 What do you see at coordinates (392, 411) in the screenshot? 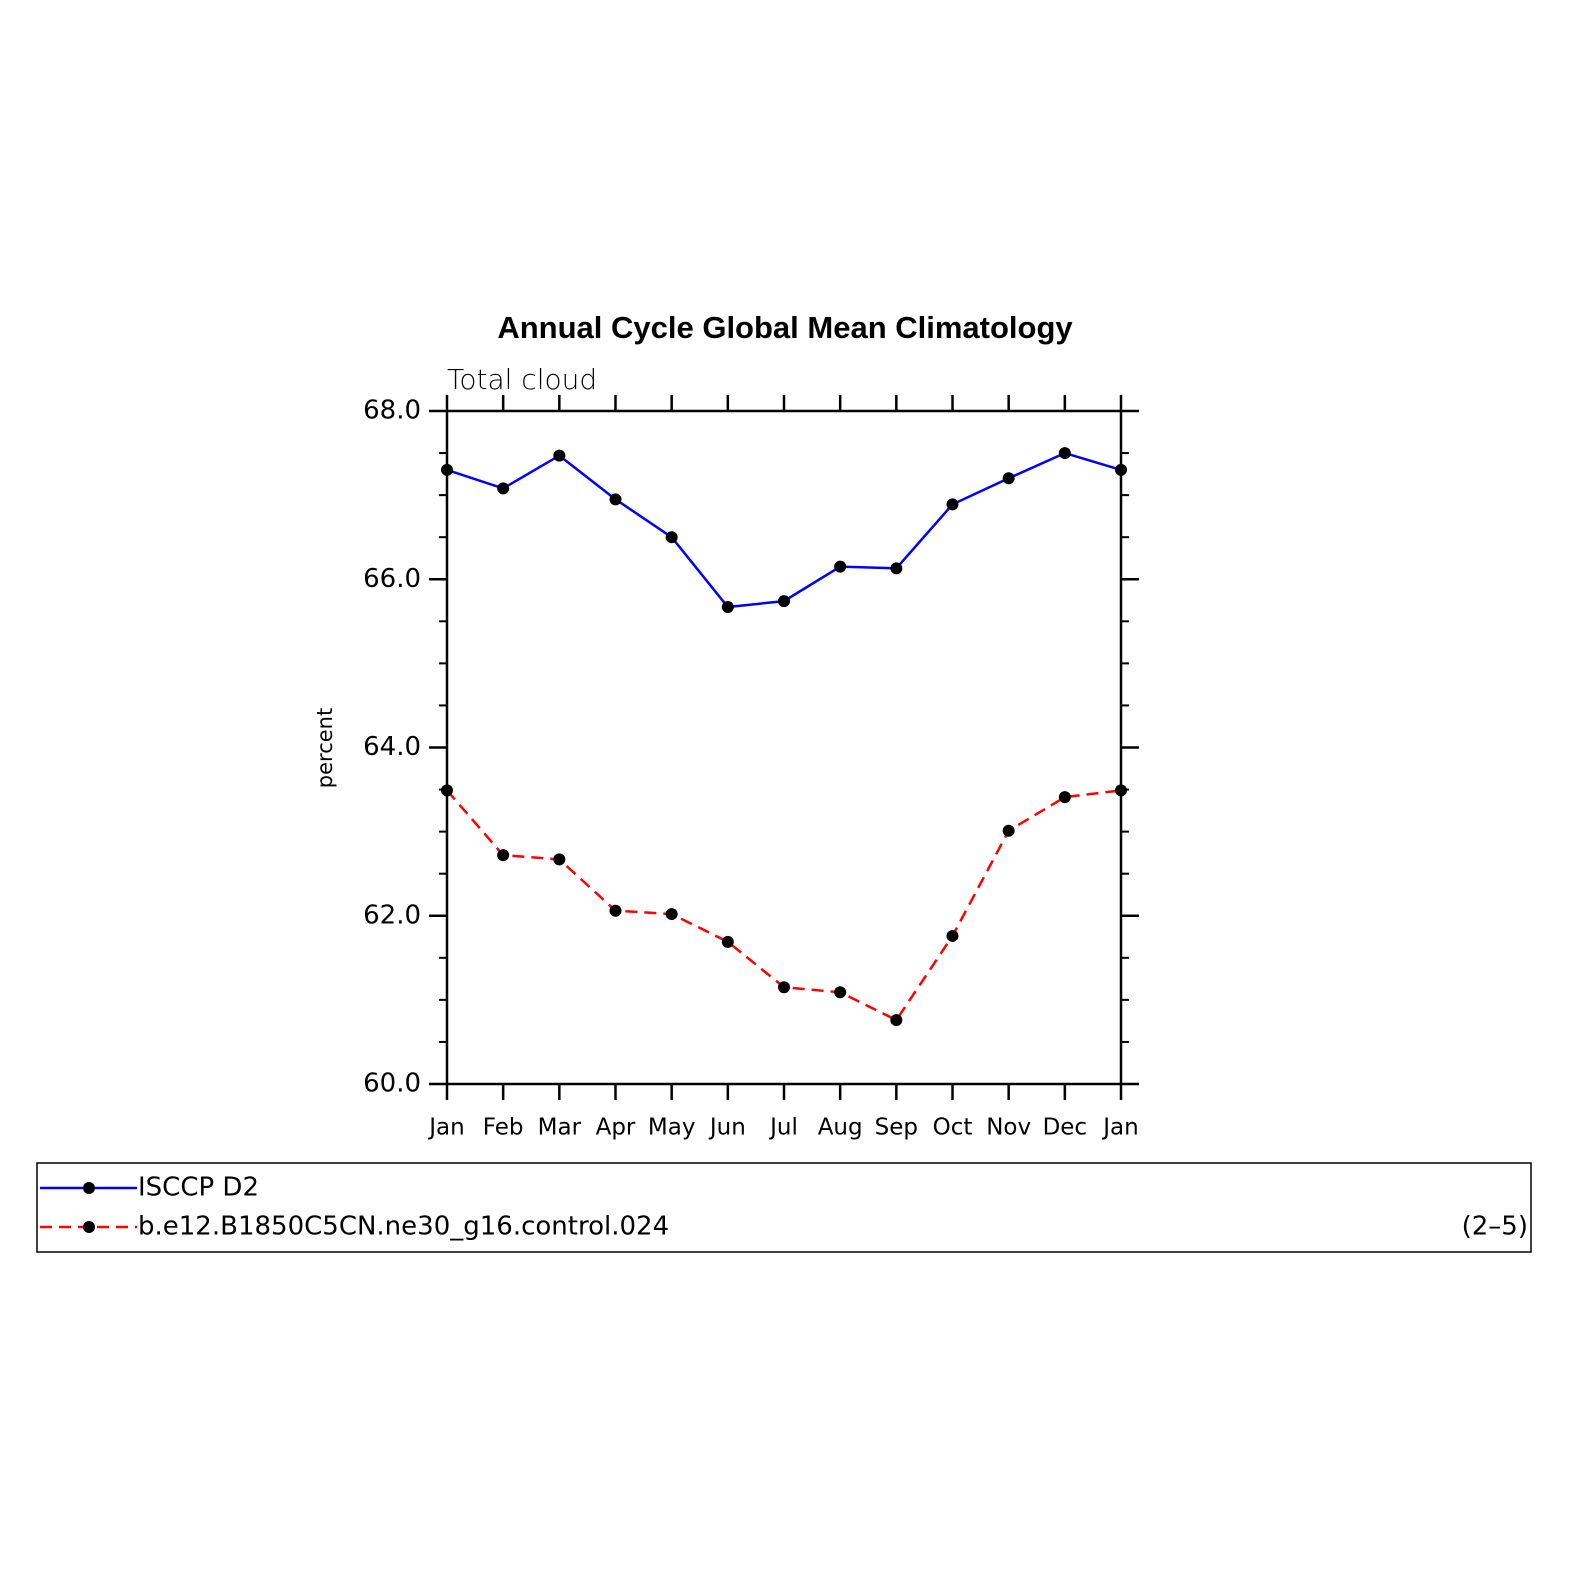
I see `y-tick-label: 68.0` at bounding box center [392, 411].